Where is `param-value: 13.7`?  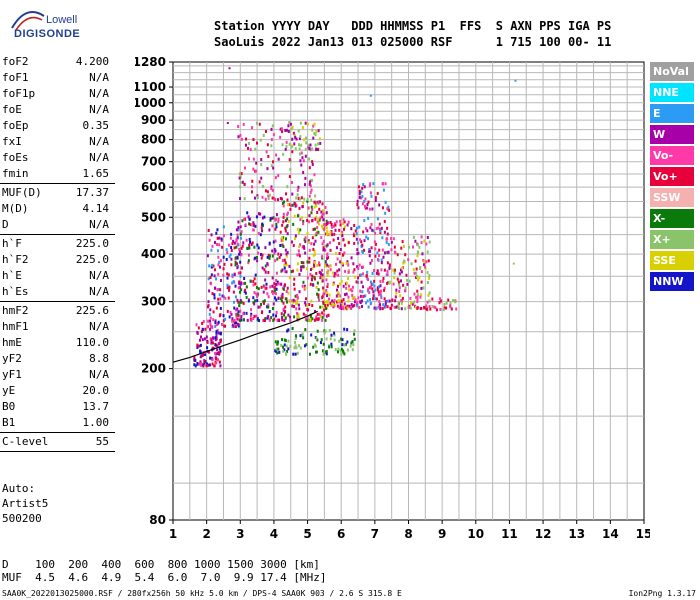
param-value: 13.7 is located at coordinates (96, 406).